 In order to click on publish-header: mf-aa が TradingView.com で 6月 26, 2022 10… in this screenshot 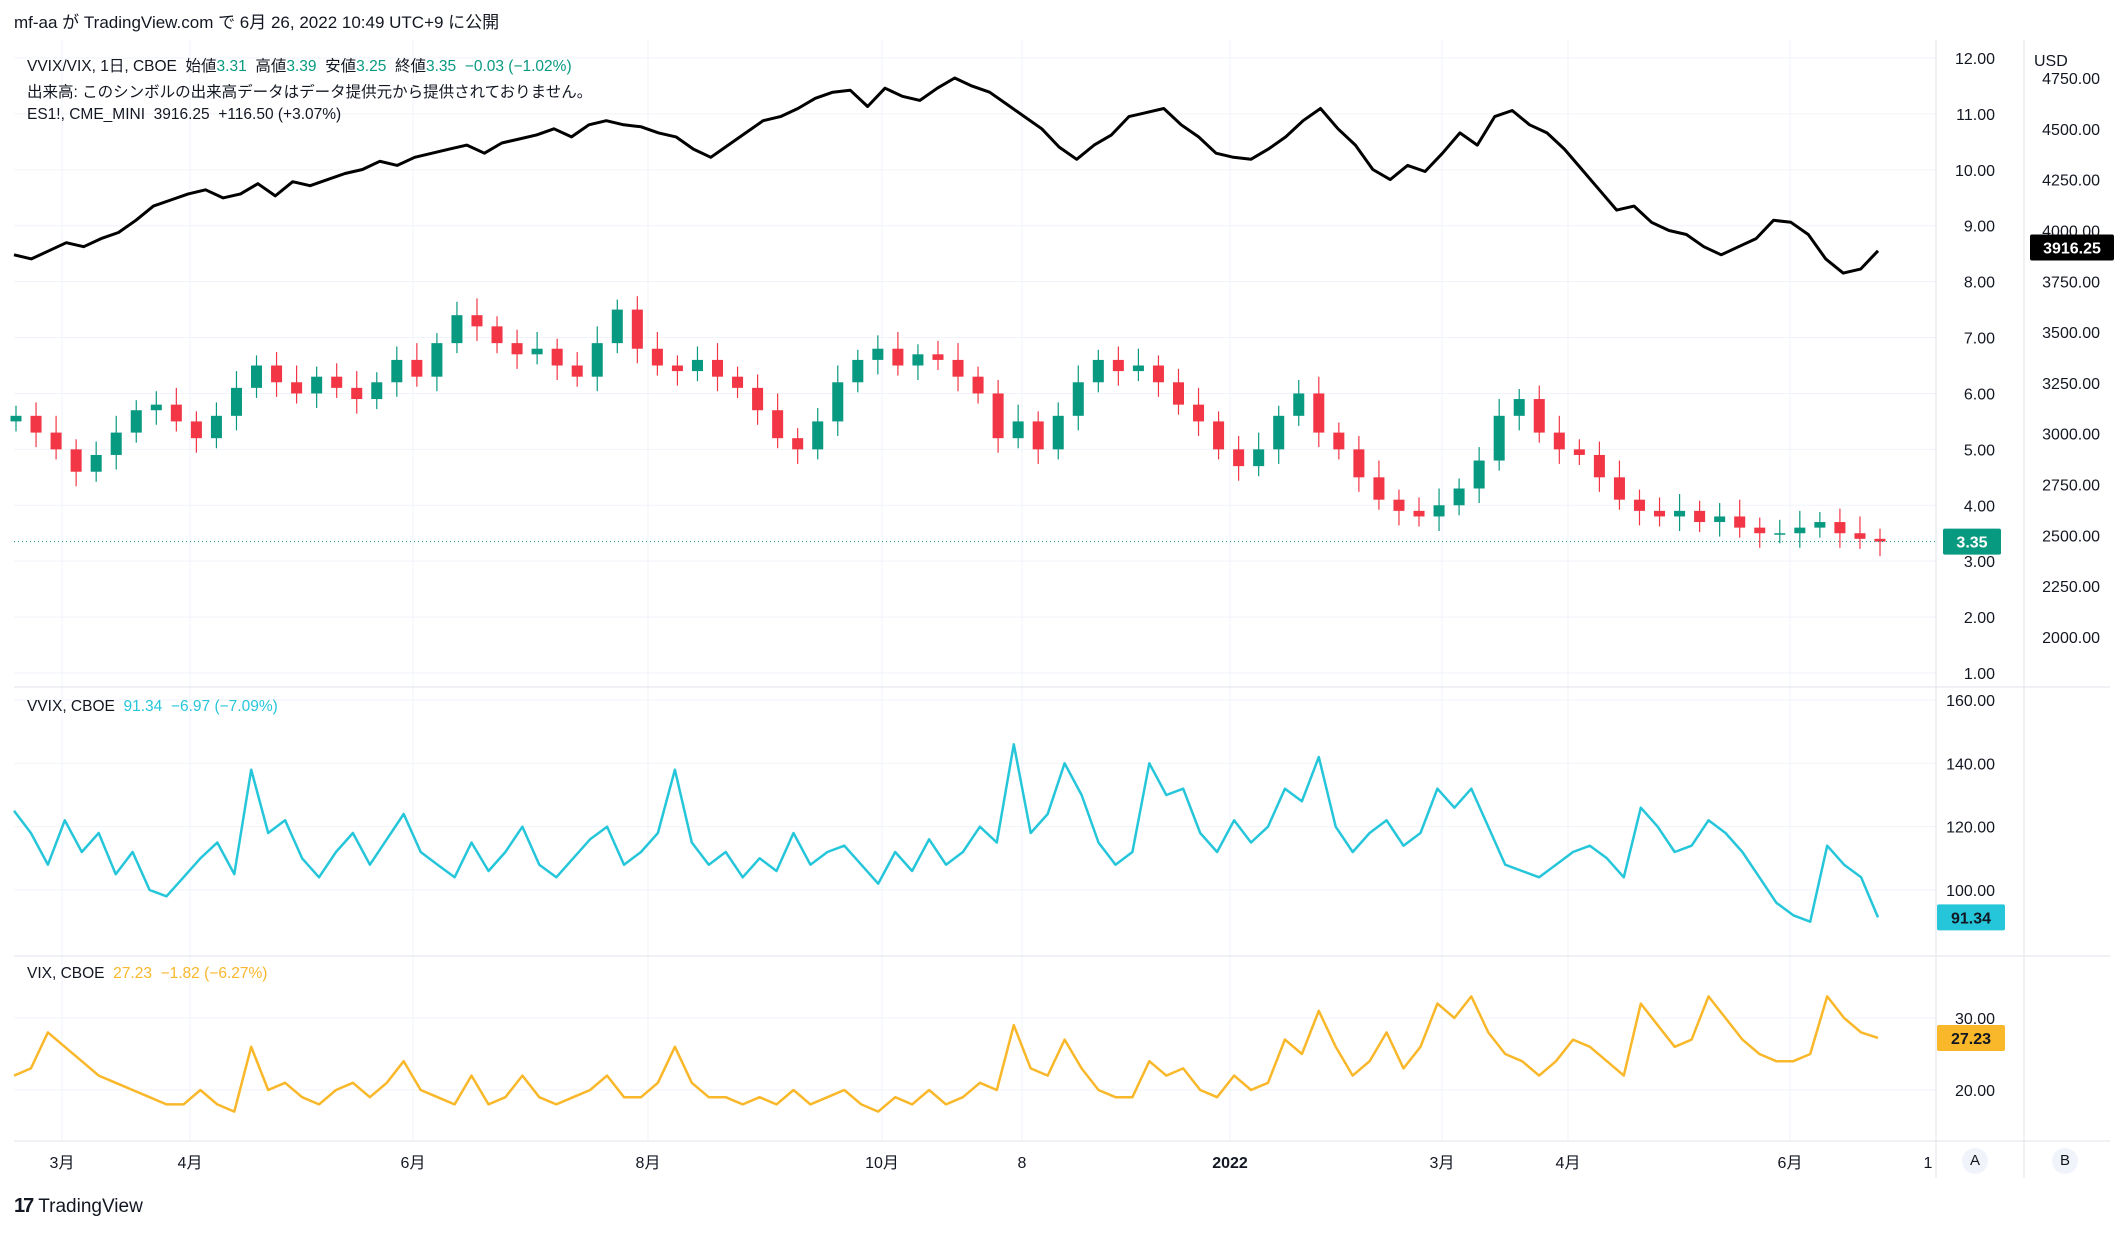, I will do `click(257, 22)`.